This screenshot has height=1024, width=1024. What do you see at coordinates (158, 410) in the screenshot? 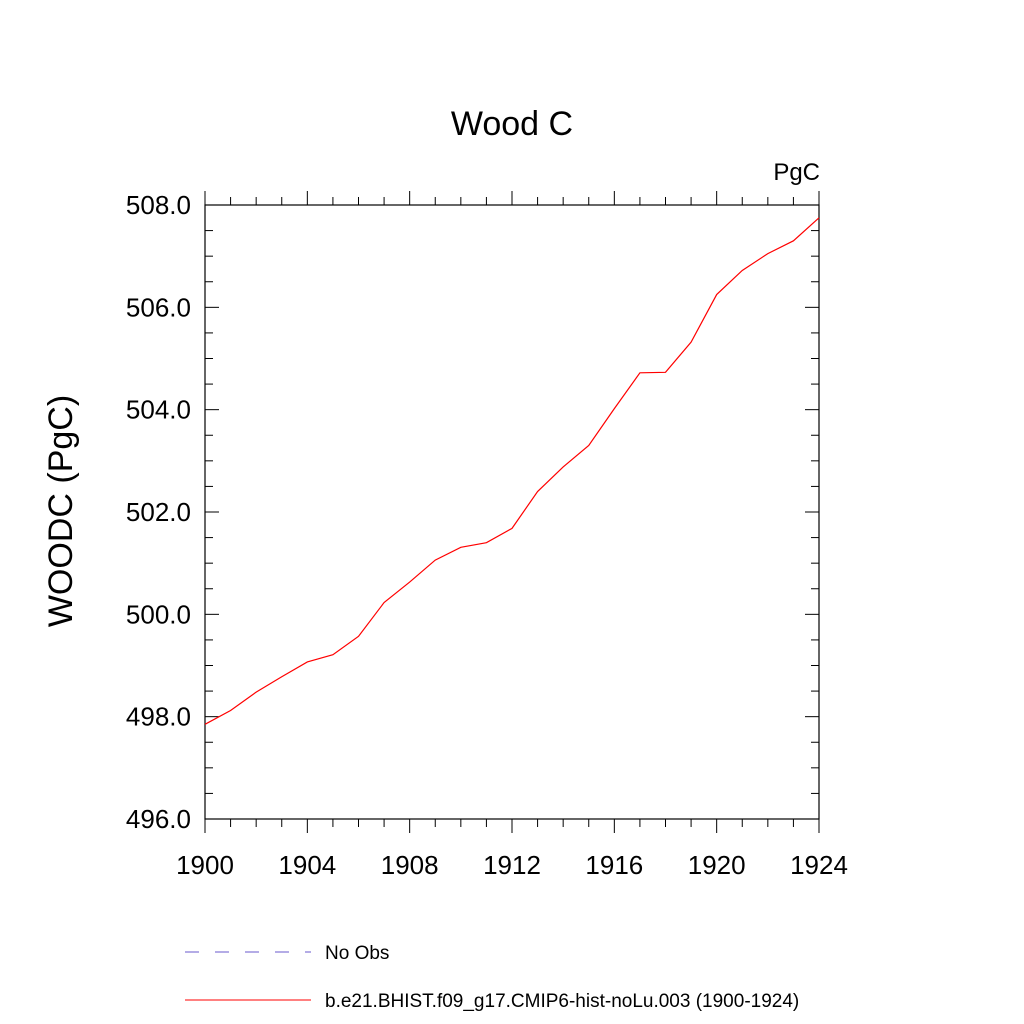
I see `y-tick-label: 504.0` at bounding box center [158, 410].